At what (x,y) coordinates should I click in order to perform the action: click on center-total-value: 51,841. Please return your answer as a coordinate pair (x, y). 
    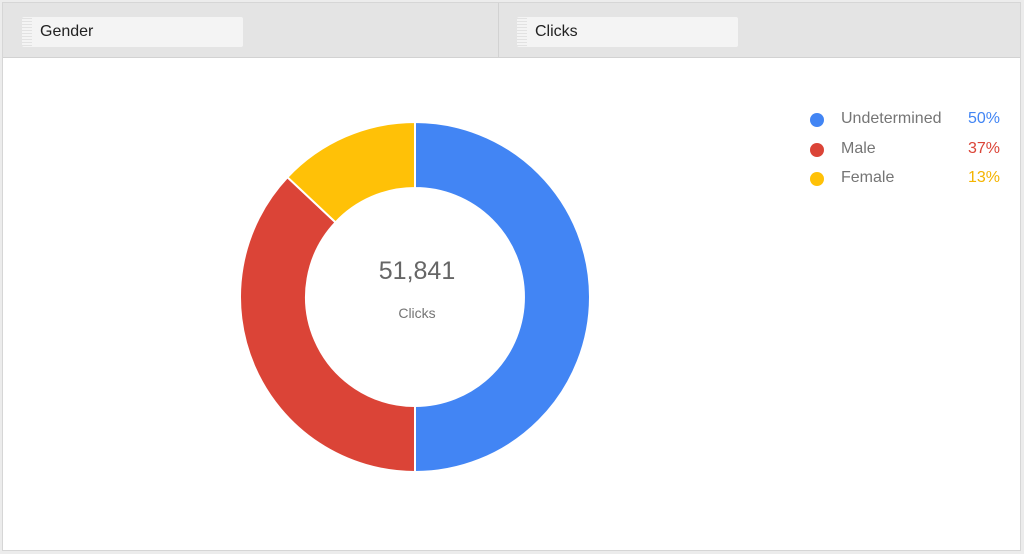
    Looking at the image, I should click on (417, 271).